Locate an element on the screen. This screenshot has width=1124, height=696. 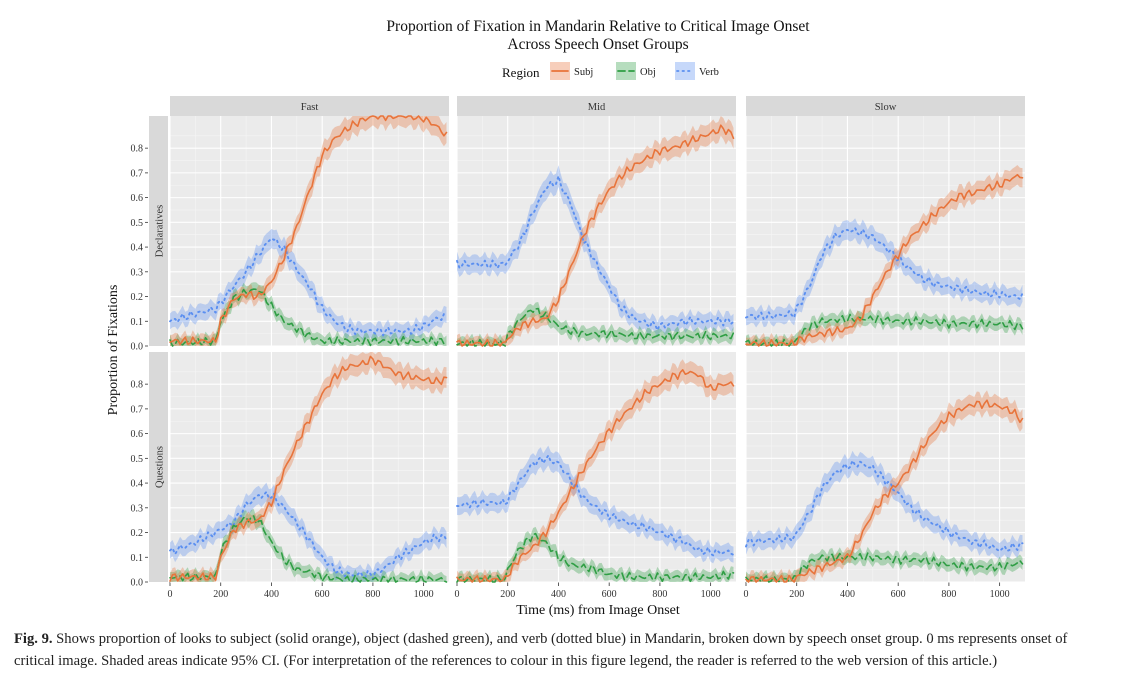
chart-subtitle: Across Speech Onset Groups is located at coordinates (597, 44).